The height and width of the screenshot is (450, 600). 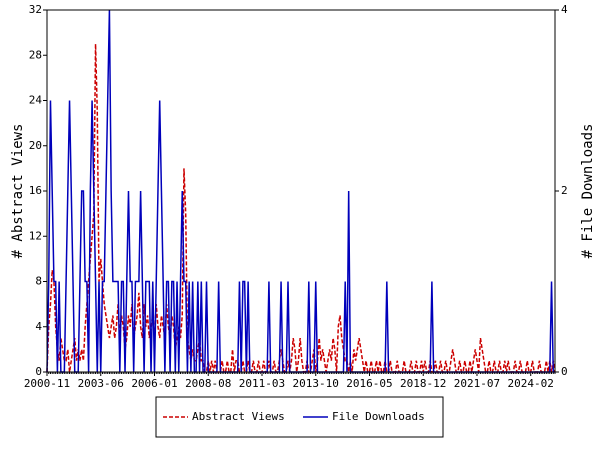 I want to click on x-tick-label: 2003-06, so click(x=101, y=383).